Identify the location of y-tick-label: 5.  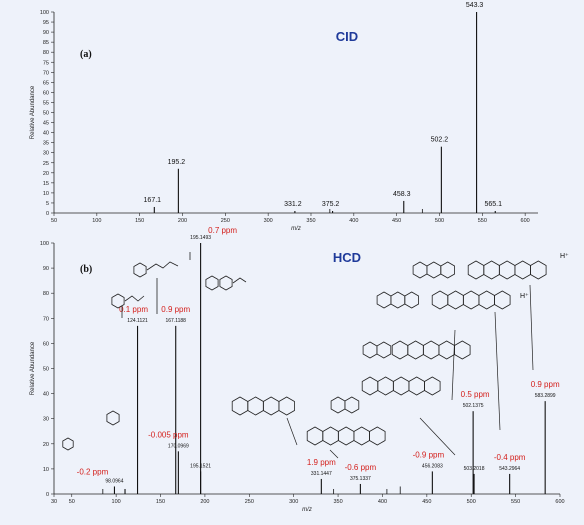
(47, 204).